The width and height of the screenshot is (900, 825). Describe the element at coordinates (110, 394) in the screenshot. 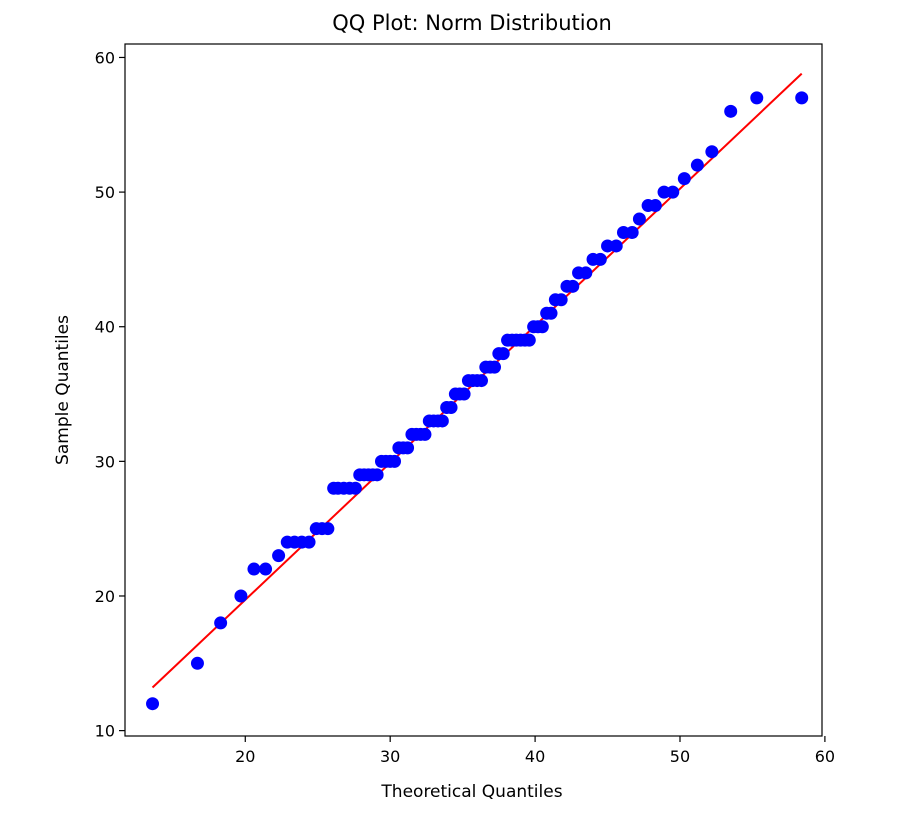

I see `y-axis-ticks: 10 20 30 40 50 60` at that location.